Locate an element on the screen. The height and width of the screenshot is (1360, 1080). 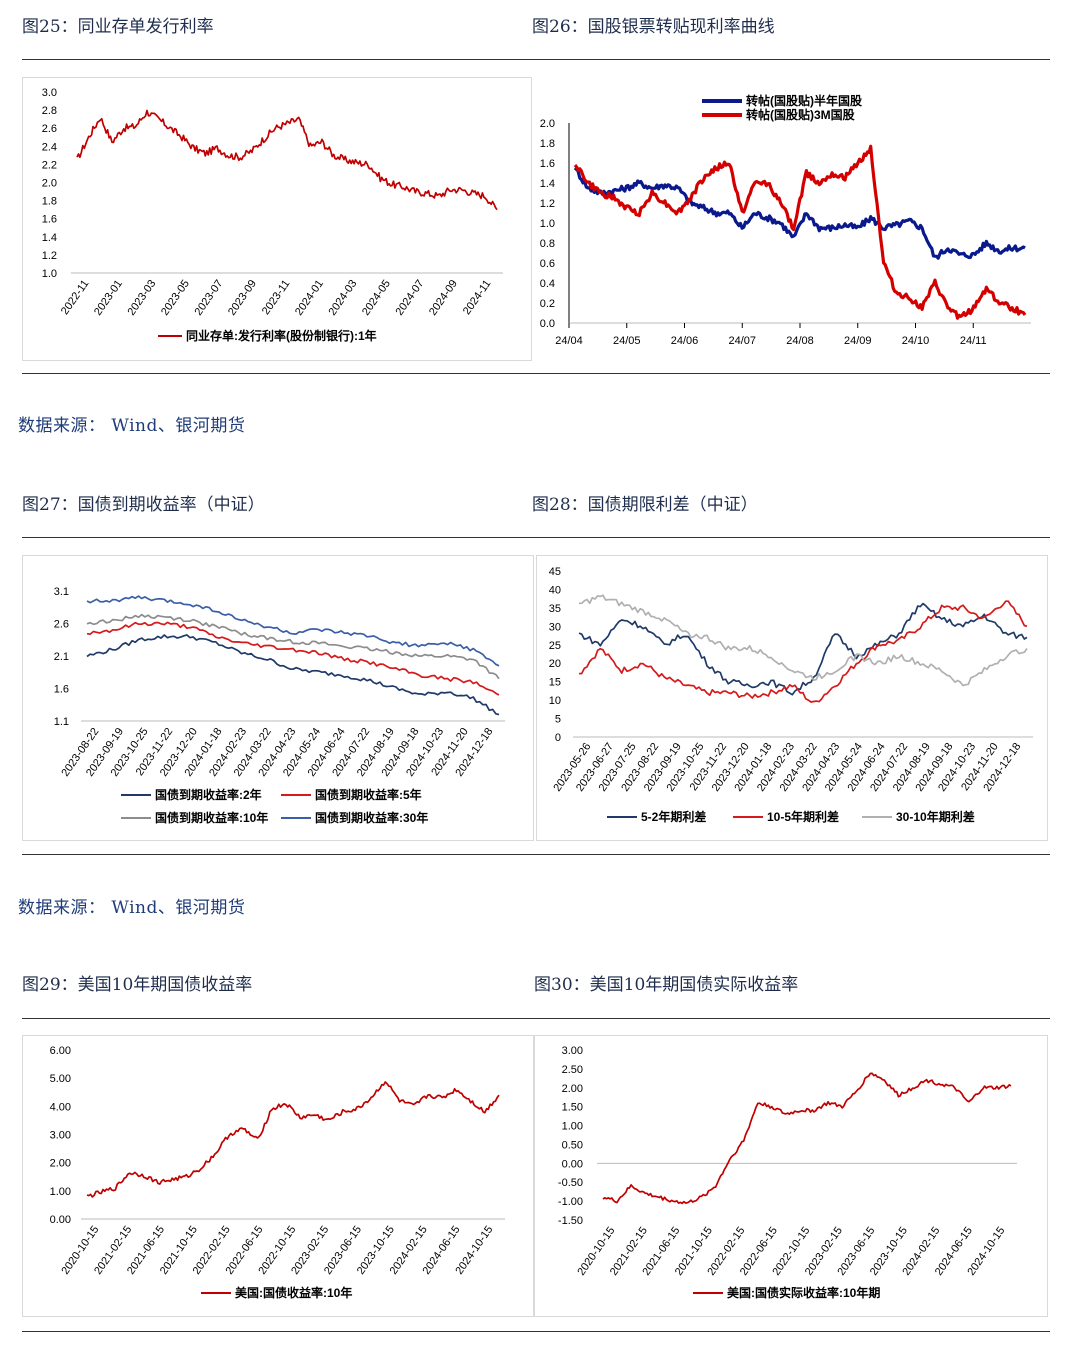
x-tick-label: 24/10 is located at coordinates (916, 341).